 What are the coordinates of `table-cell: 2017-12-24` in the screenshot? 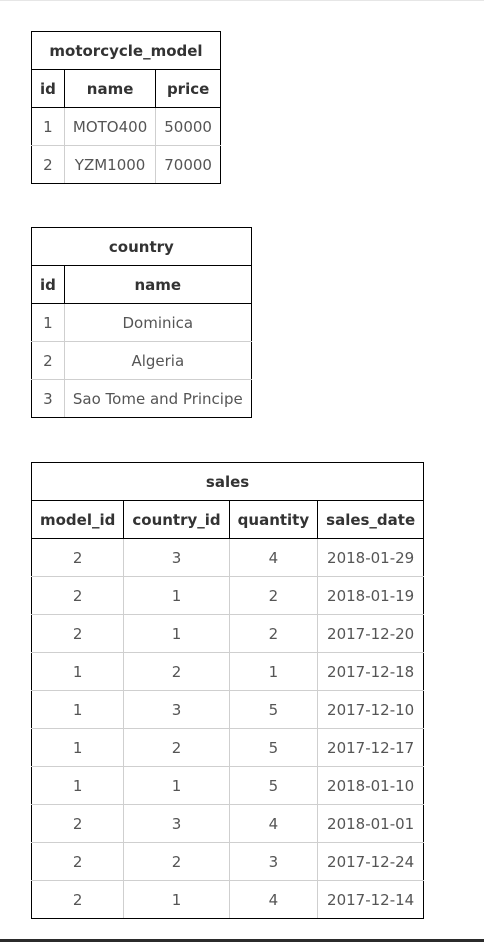 It's located at (371, 861).